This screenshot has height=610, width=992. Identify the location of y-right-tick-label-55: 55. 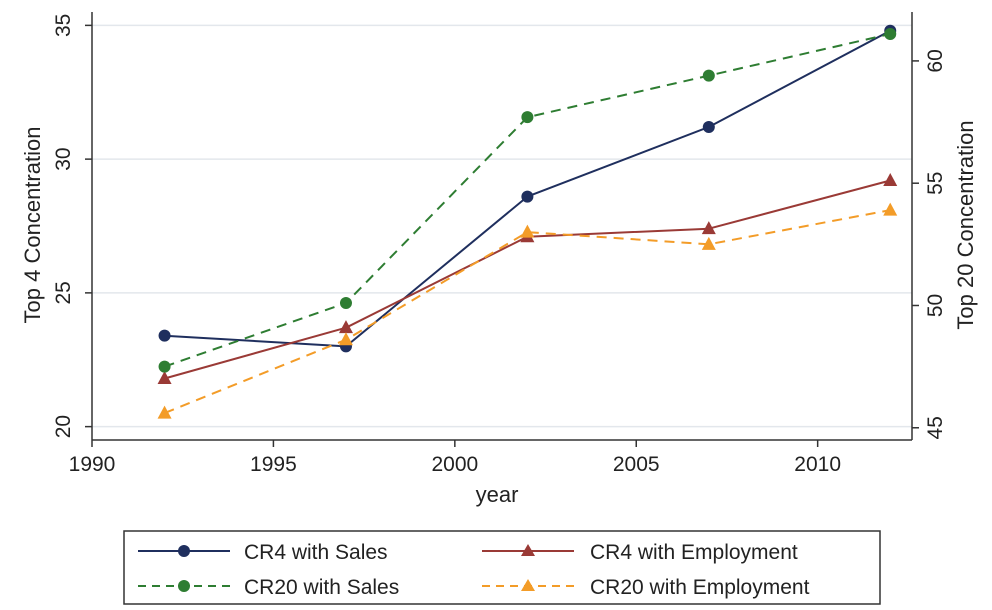
(935, 183).